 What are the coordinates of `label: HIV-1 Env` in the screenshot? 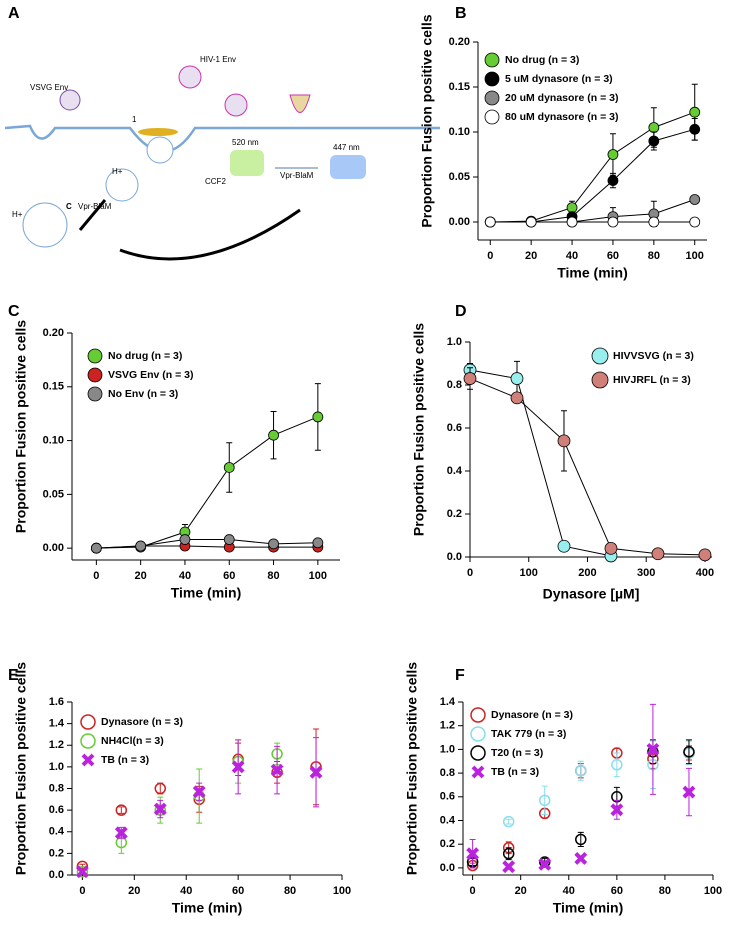 It's located at (218, 59).